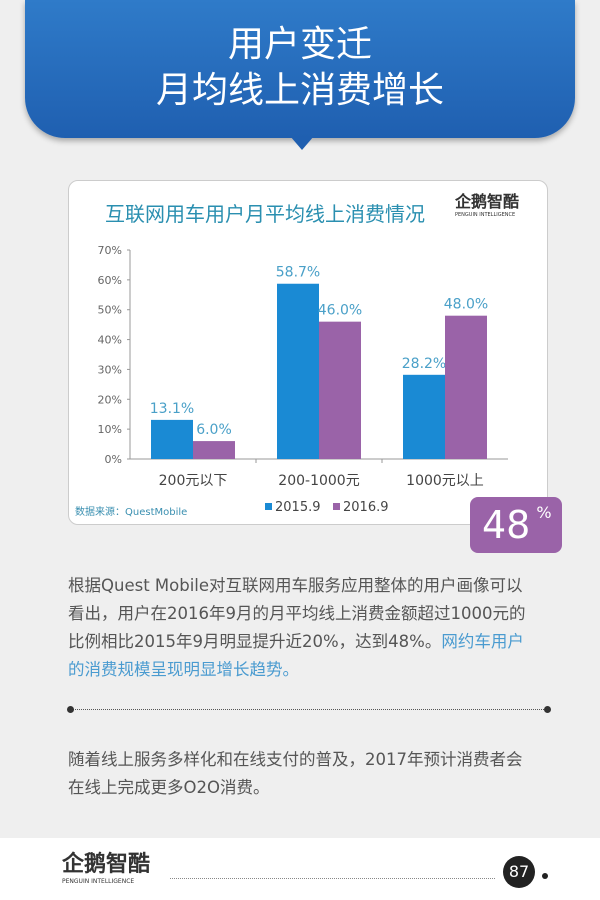 The height and width of the screenshot is (900, 600). What do you see at coordinates (300, 69) in the screenshot?
I see `page-header: 用户变迁 月均线上消费增长` at bounding box center [300, 69].